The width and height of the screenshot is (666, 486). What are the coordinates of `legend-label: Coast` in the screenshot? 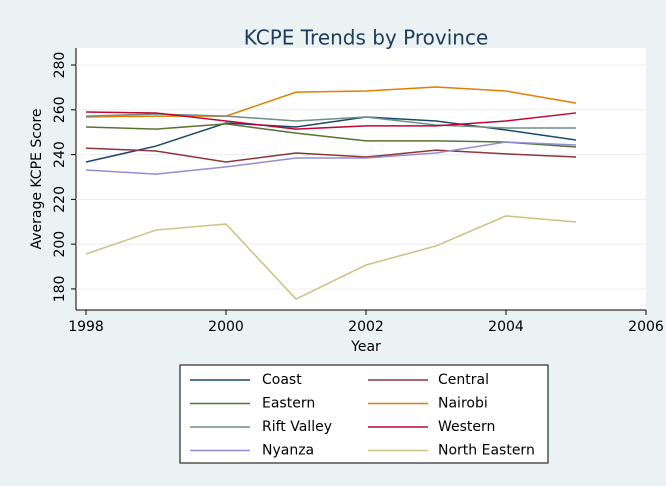 It's located at (282, 380).